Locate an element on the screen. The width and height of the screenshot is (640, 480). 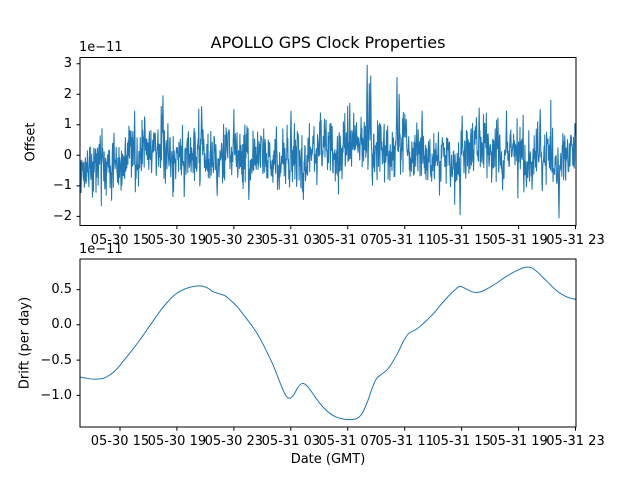
offset-x-tick-label: 05-31 07 is located at coordinates (347, 240).